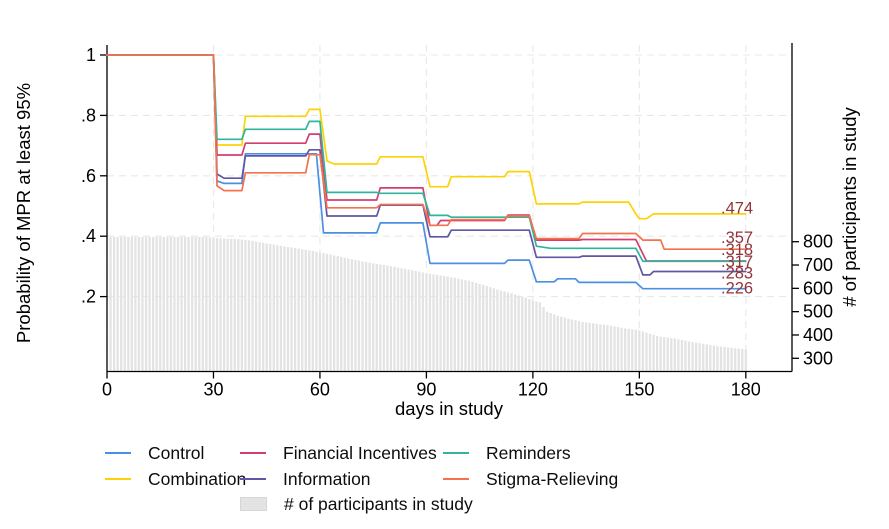 Image resolution: width=889 pixels, height=529 pixels. I want to click on svg-text: 150, so click(639, 390).